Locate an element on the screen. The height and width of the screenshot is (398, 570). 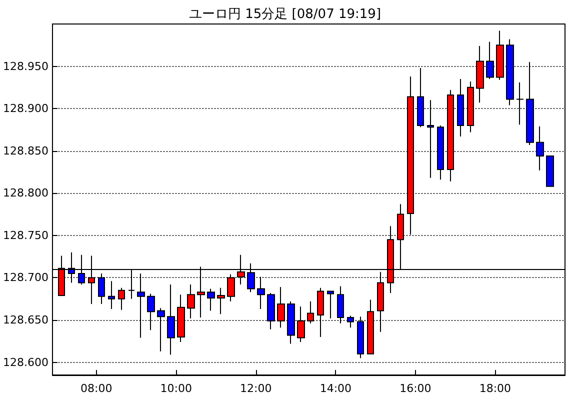
x-tick-label: 14:00 is located at coordinates (336, 388).